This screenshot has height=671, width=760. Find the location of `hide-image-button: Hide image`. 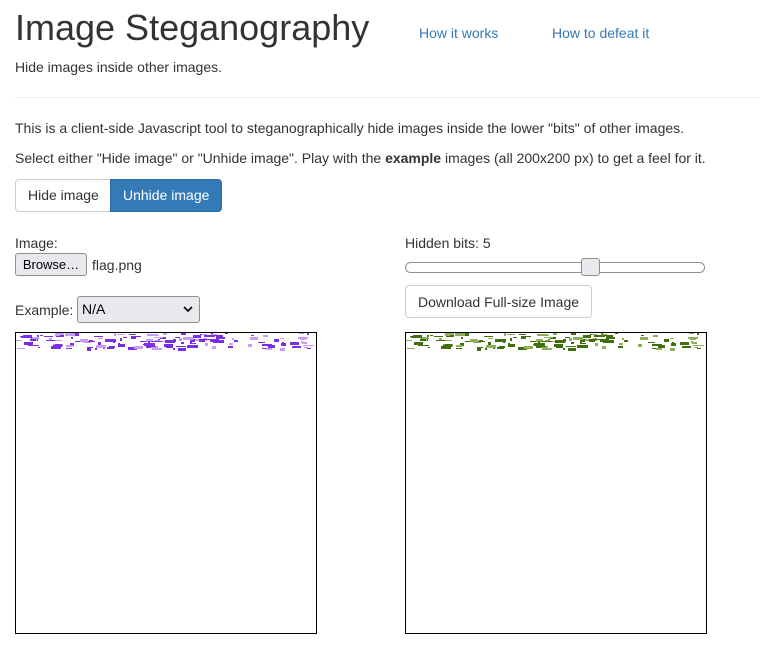

hide-image-button: Hide image is located at coordinates (63, 195).